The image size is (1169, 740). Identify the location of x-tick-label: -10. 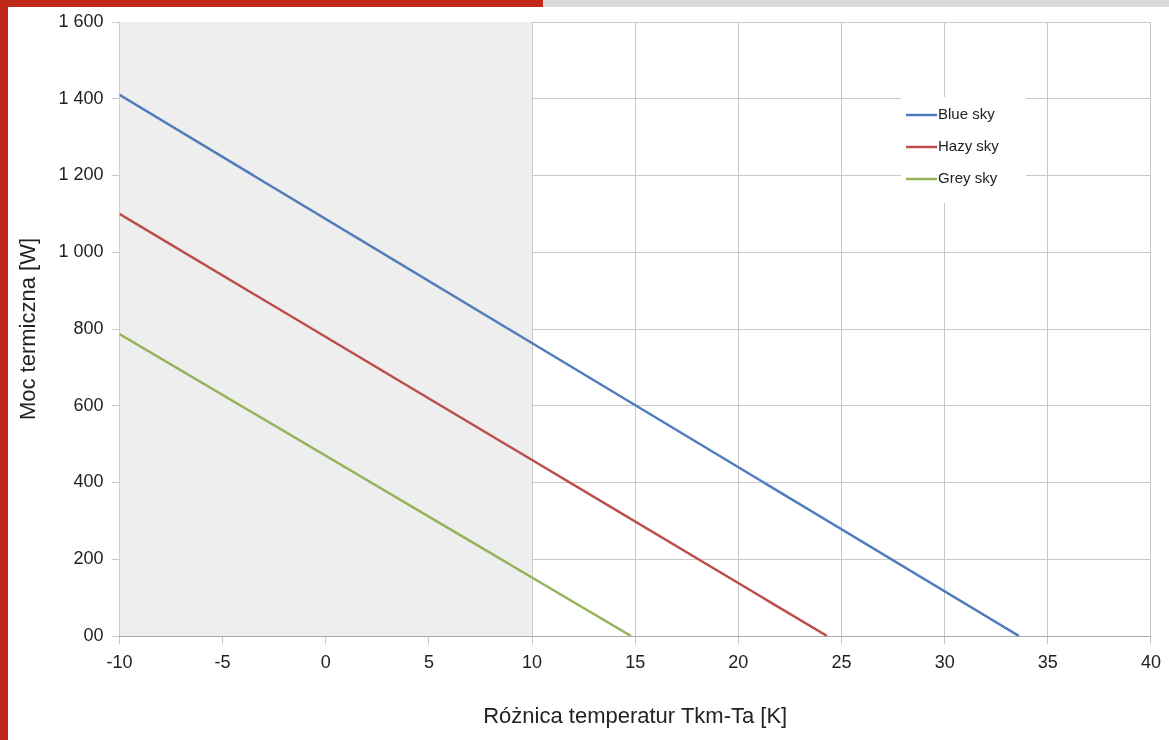
(119, 661).